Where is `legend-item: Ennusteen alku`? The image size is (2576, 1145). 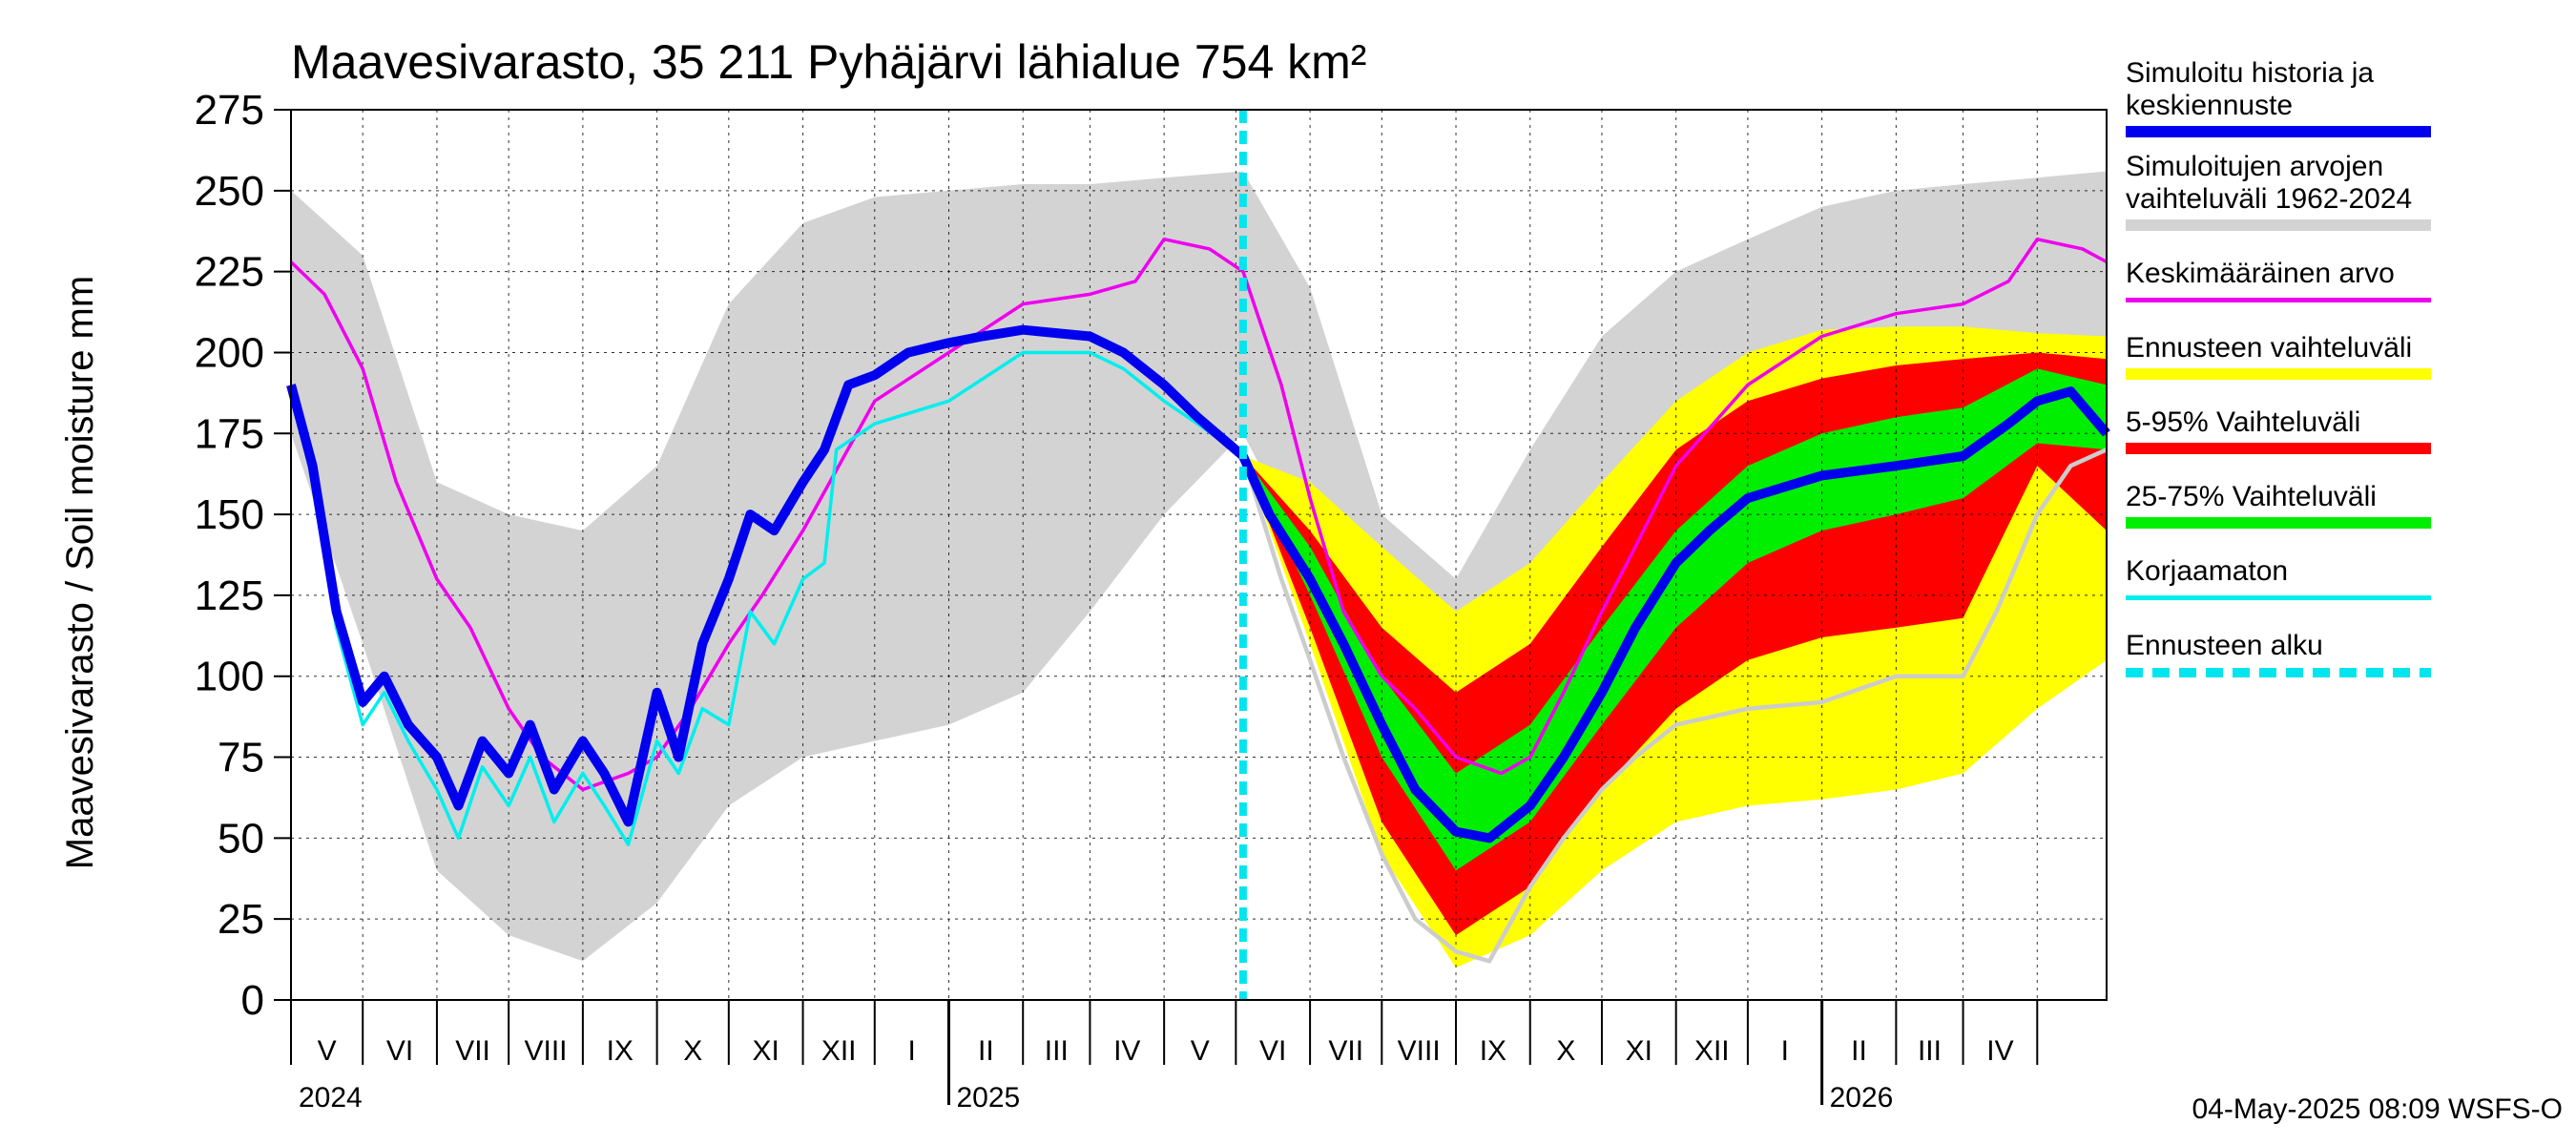
legend-item: Ennusteen alku is located at coordinates (2335, 644).